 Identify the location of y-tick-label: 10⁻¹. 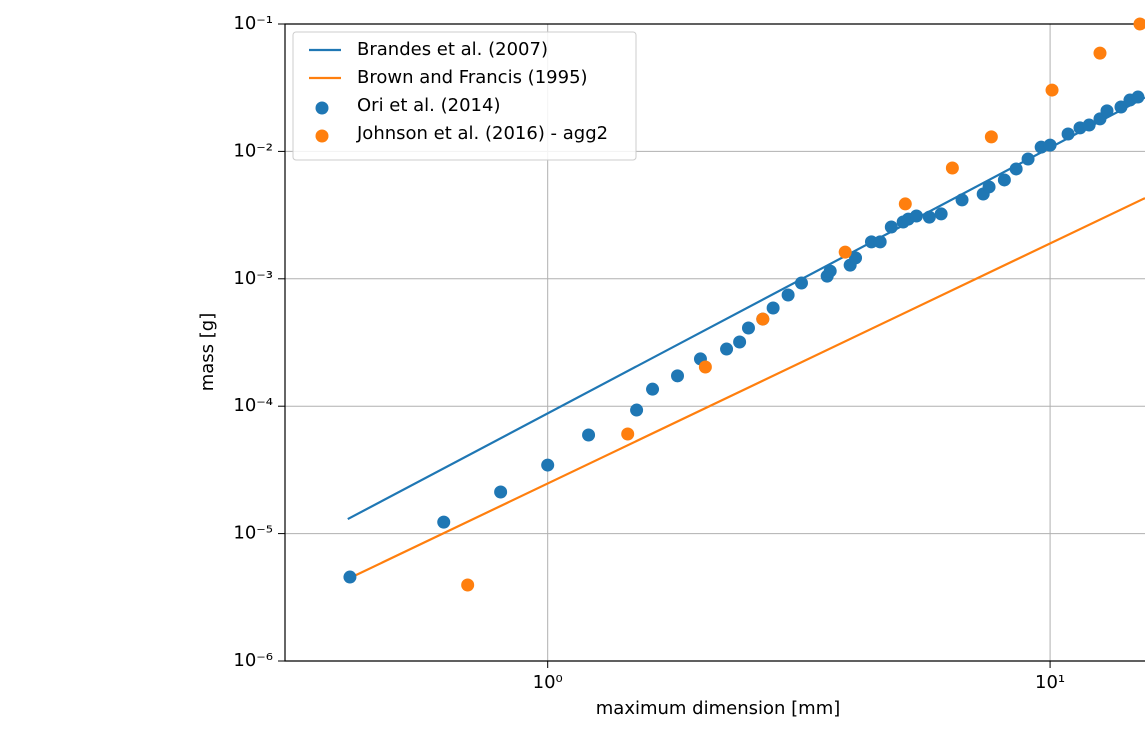
(253, 23).